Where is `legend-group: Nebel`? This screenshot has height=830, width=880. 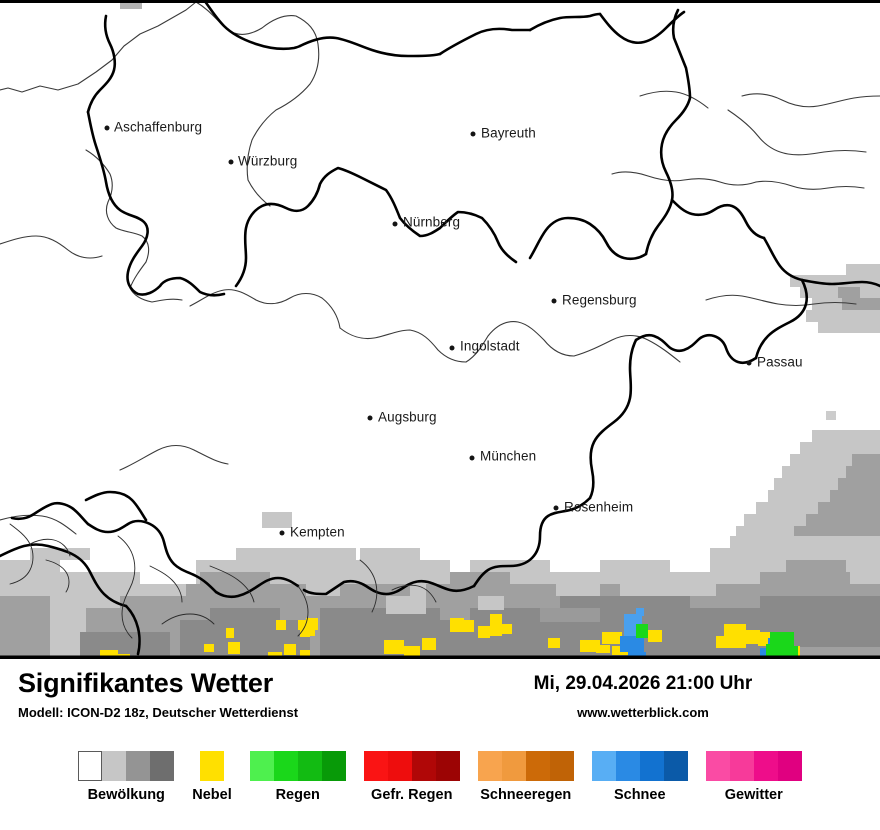 legend-group: Nebel is located at coordinates (212, 777).